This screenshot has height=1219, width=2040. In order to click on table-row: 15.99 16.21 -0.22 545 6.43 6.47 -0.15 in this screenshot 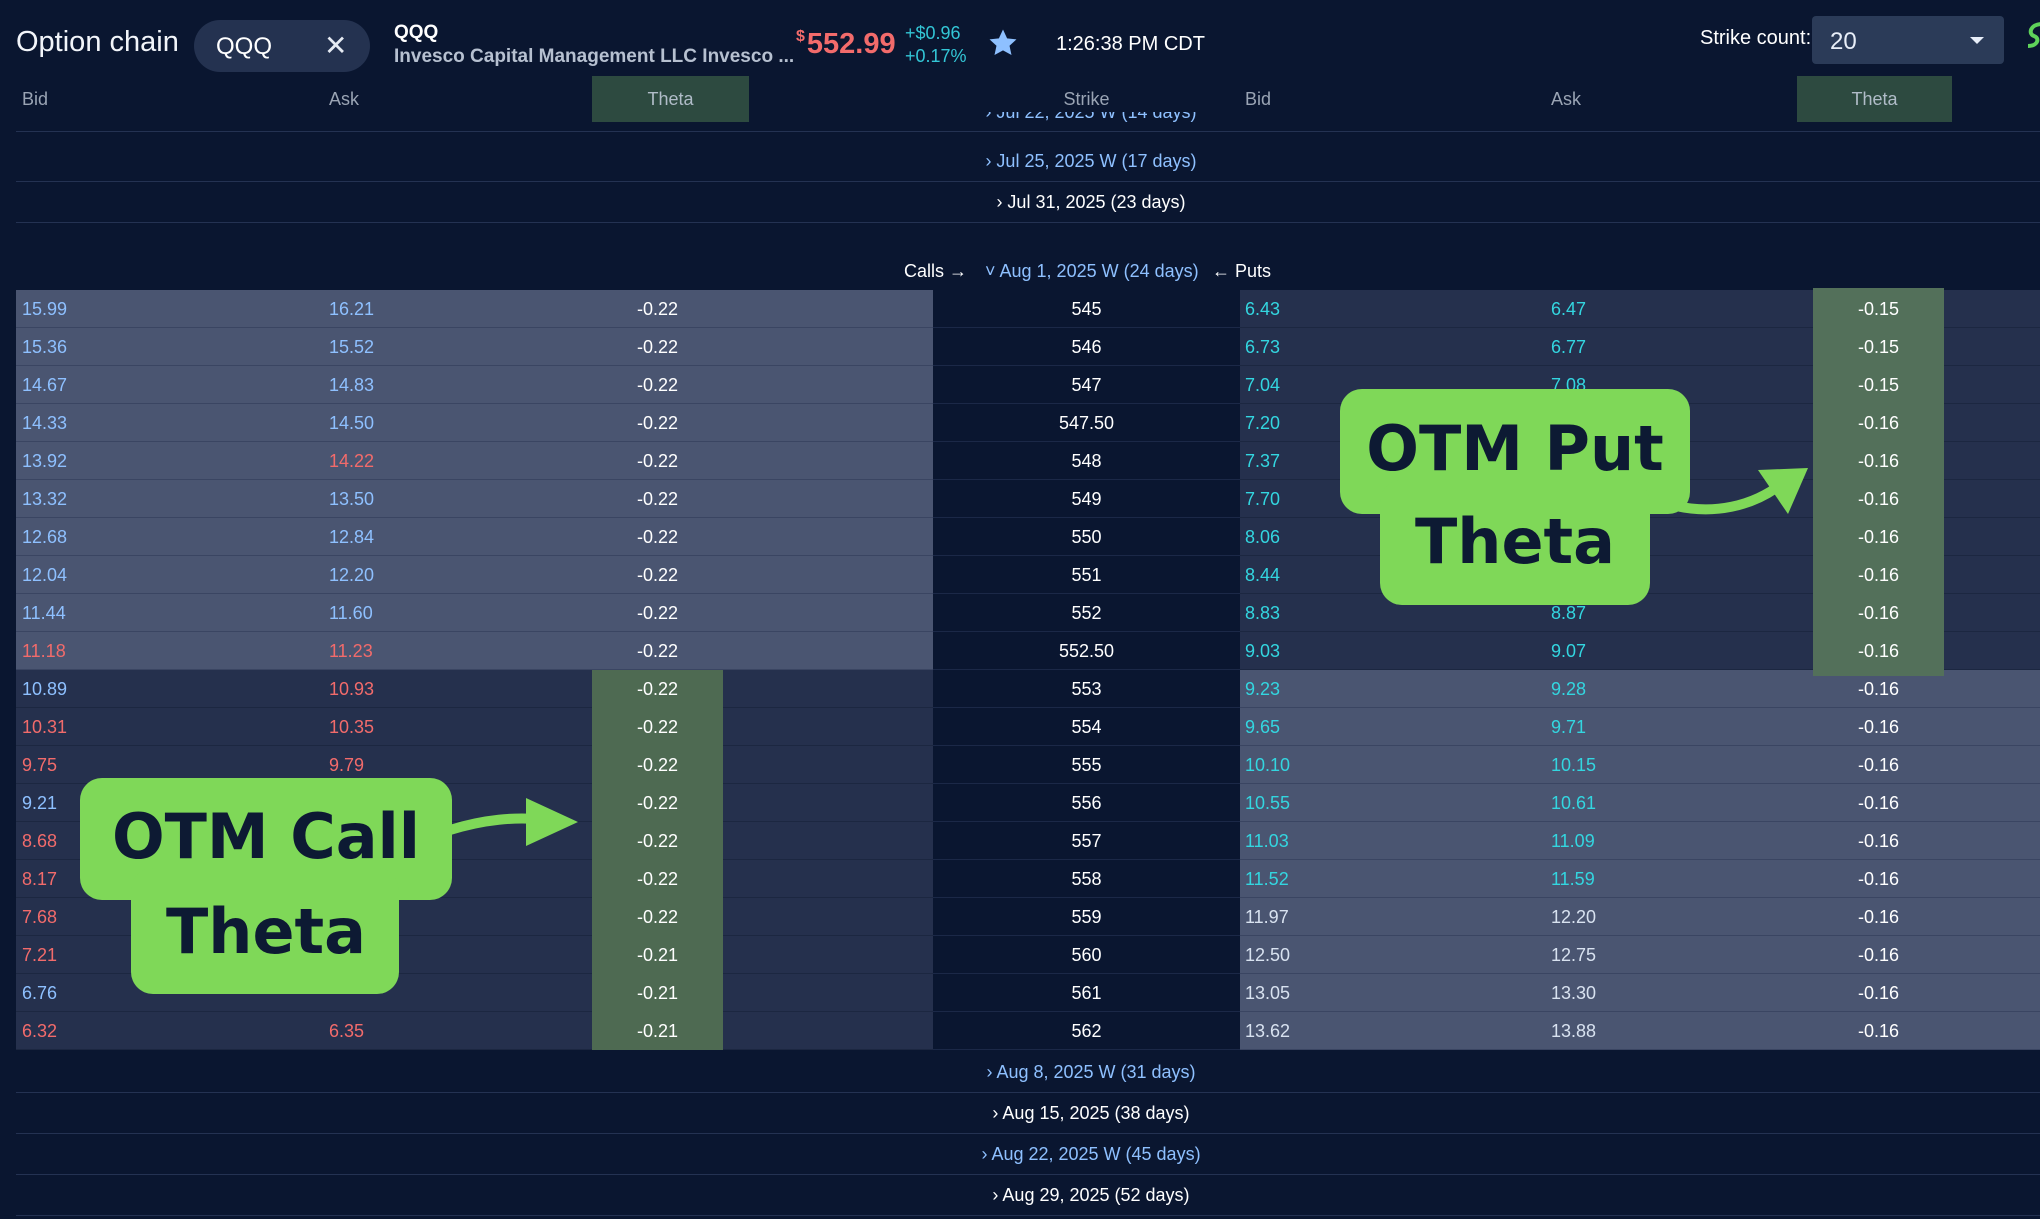, I will do `click(1020, 309)`.